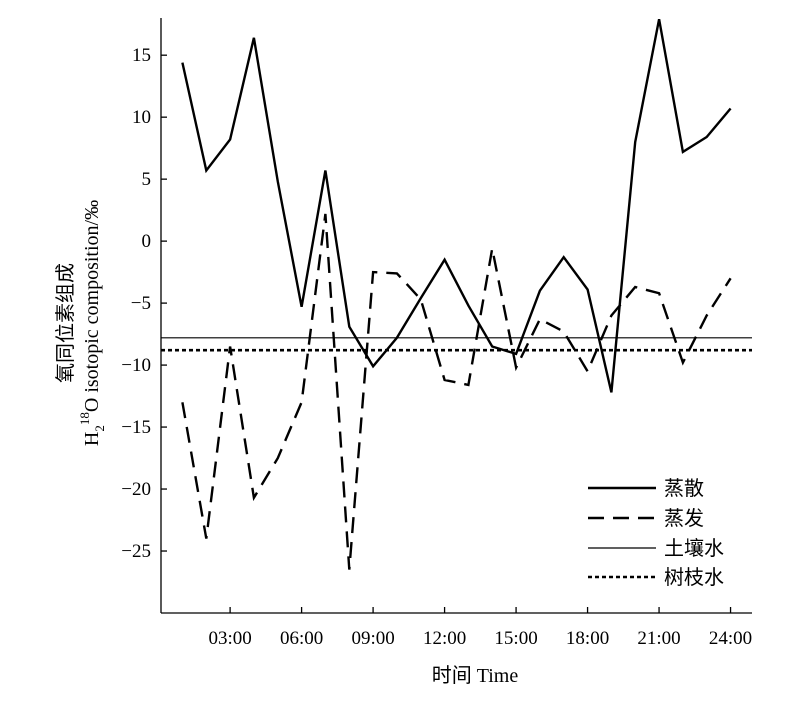 The height and width of the screenshot is (705, 800). I want to click on y-axis-title-line1: 氧同位素组成, so click(65, 323).